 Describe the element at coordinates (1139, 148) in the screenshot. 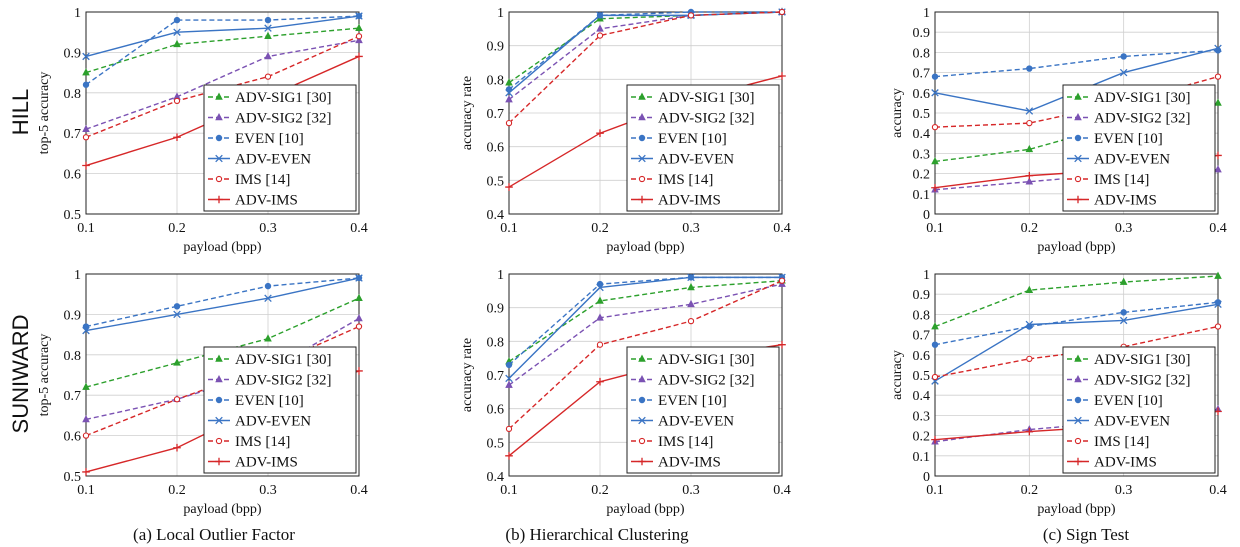

I see `legend-box` at that location.